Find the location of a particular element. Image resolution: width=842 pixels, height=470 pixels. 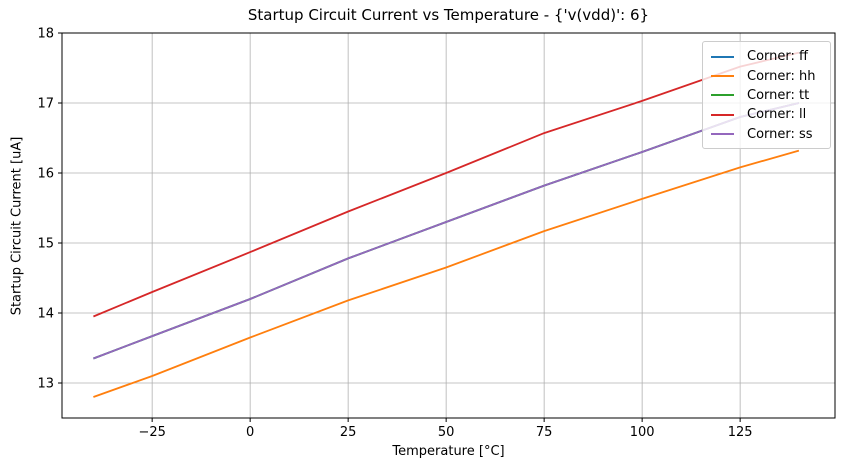

y-tick-label: 16 is located at coordinates (45, 174).